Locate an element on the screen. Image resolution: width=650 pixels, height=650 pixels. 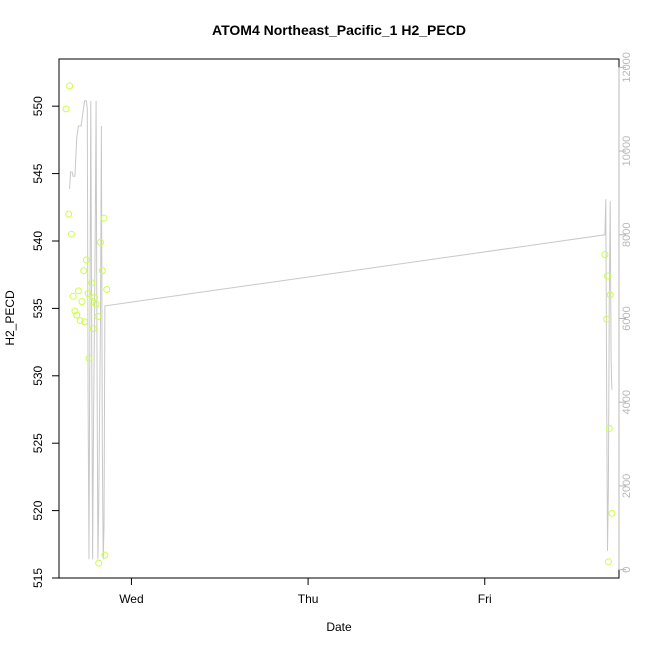
x-axis-label: Date is located at coordinates (339, 627).